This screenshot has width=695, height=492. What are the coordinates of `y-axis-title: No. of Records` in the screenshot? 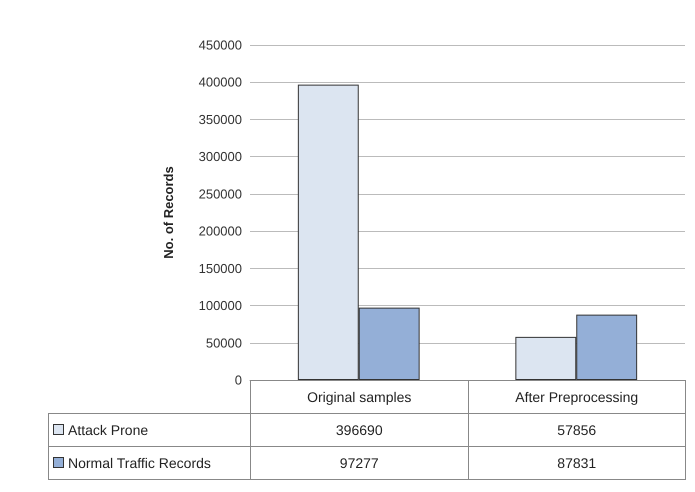 It's located at (168, 212).